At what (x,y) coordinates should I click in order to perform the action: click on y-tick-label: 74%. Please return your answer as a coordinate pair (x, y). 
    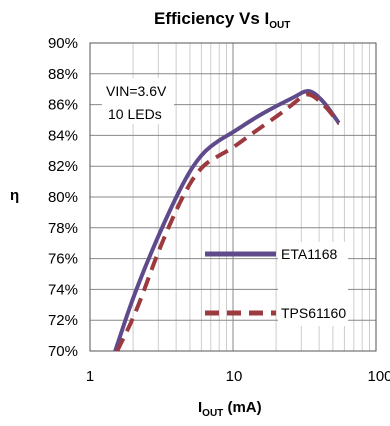
    Looking at the image, I should click on (63, 289).